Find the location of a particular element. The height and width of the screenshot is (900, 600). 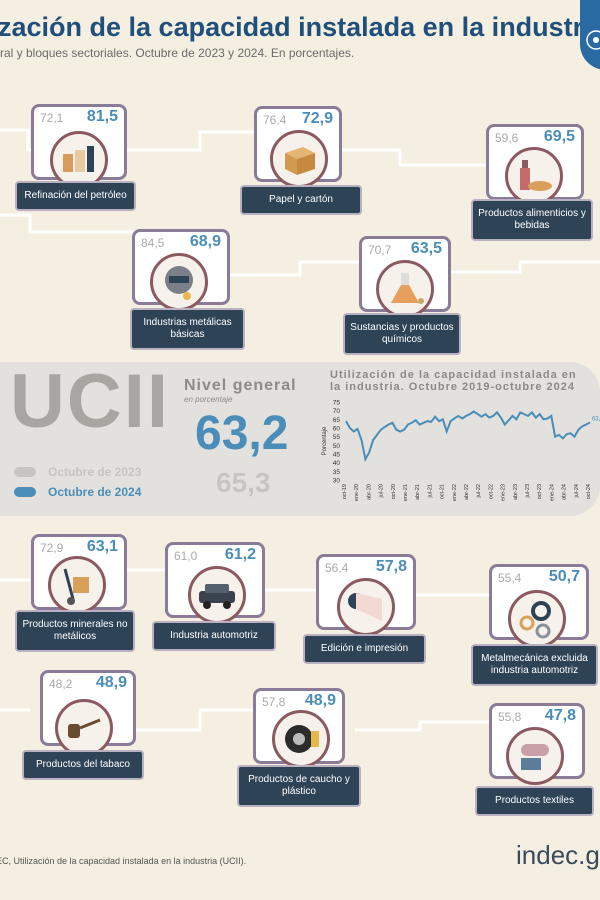

y-tick-label: 45 is located at coordinates (337, 455).